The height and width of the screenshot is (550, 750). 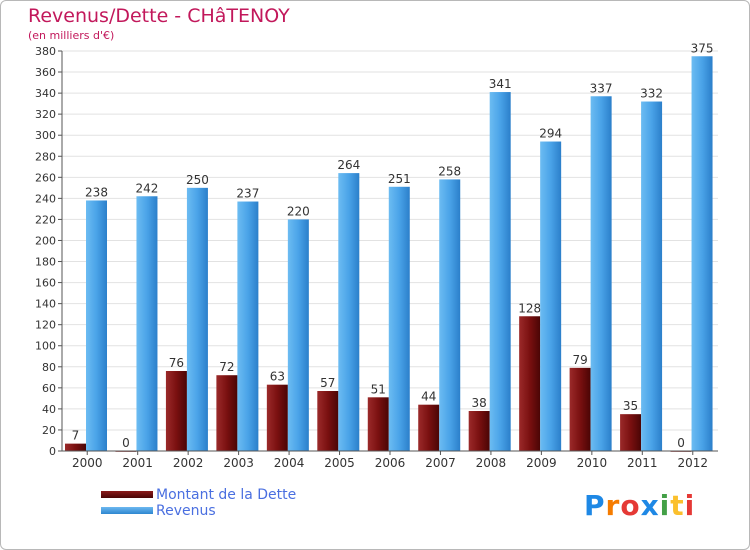 I want to click on logo-letter: r, so click(x=613, y=505).